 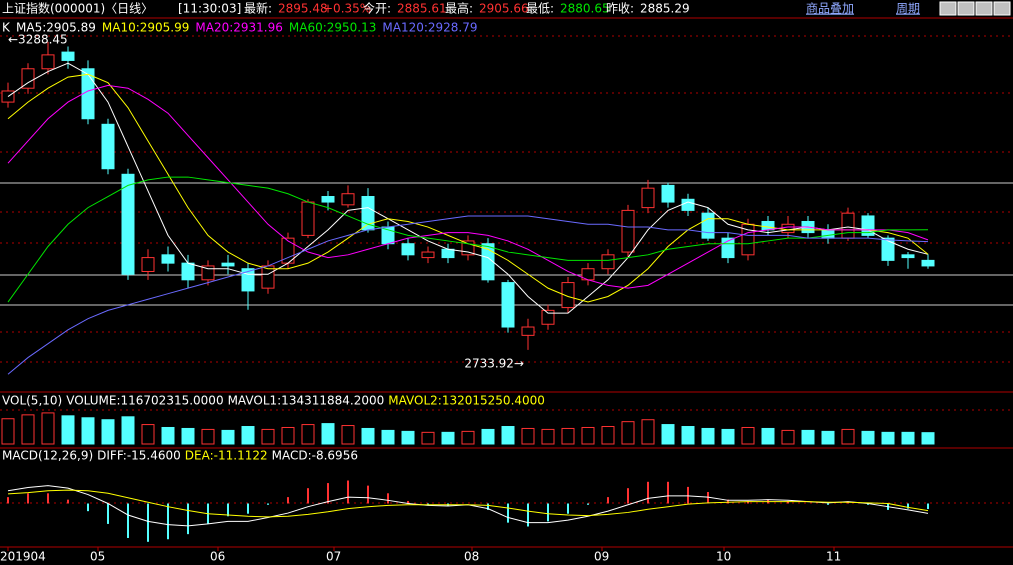 I want to click on zoom-button, so click(x=984, y=8).